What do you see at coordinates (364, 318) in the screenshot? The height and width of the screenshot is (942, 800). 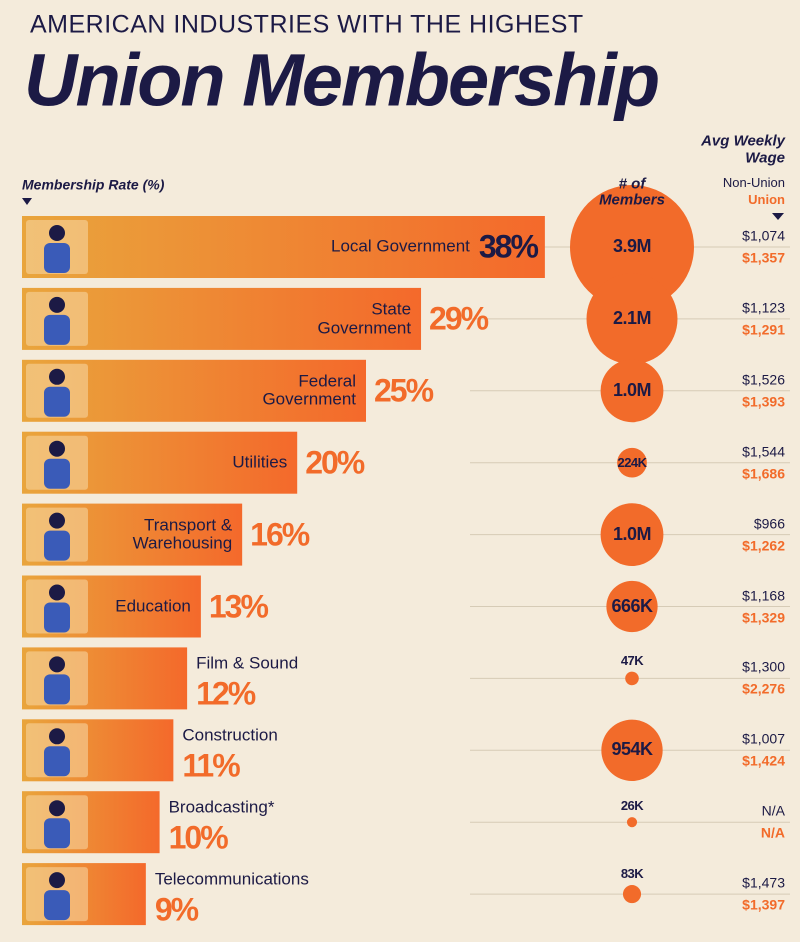 I see `category-label: State Government` at bounding box center [364, 318].